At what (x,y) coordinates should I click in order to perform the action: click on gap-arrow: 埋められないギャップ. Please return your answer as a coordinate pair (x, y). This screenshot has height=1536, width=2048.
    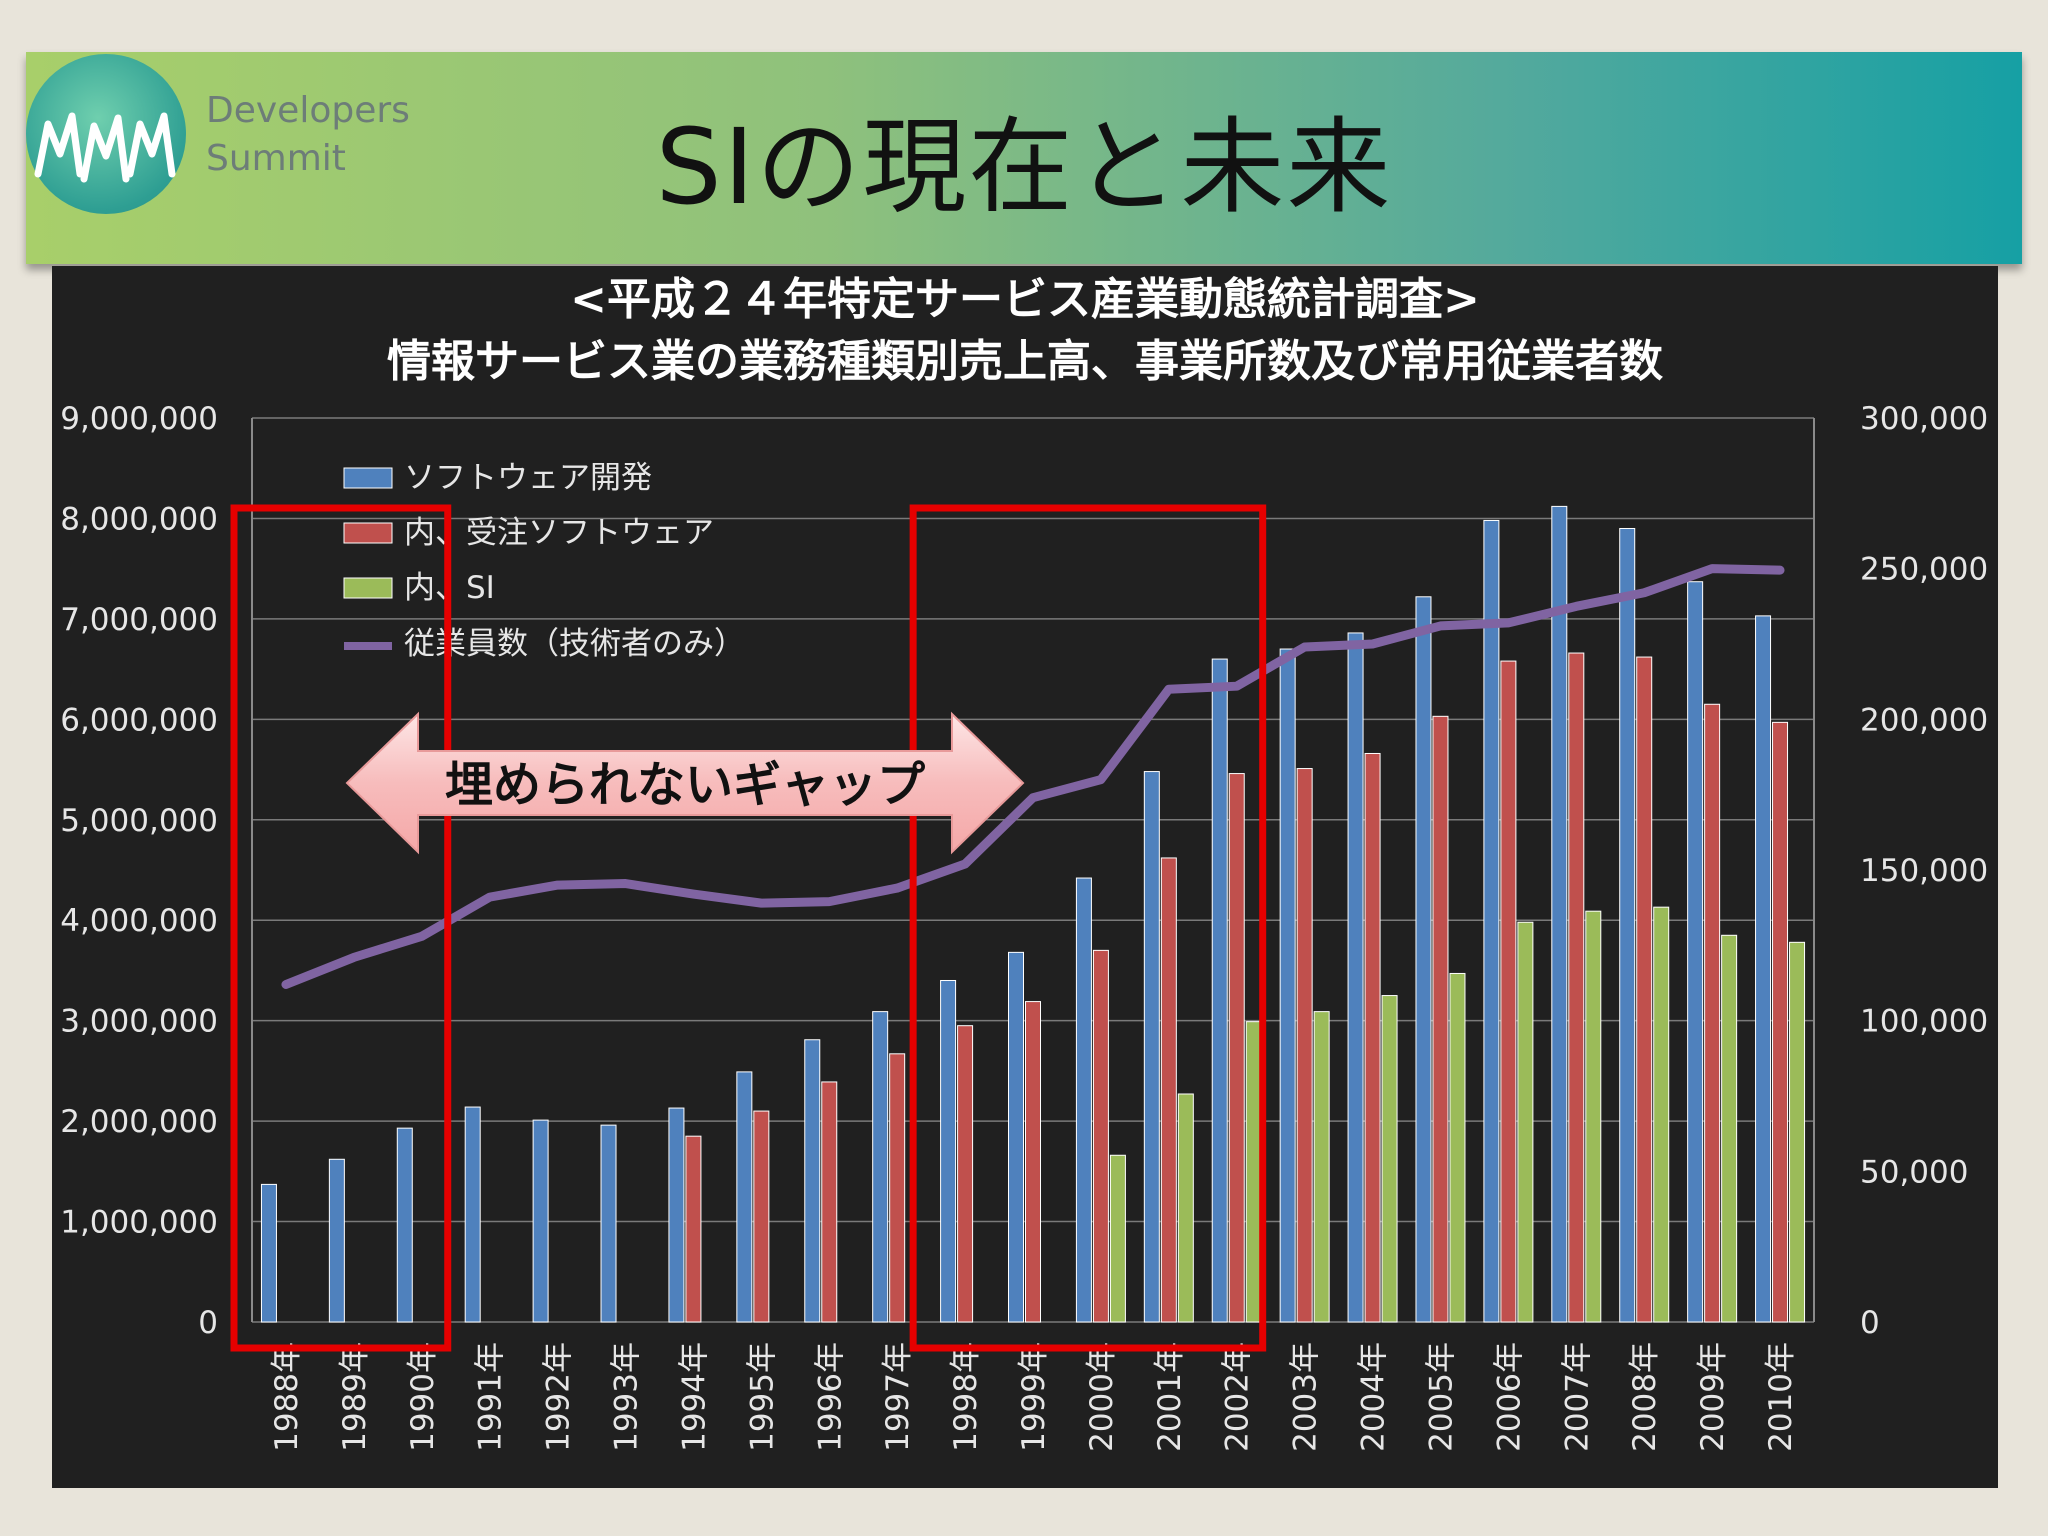
    Looking at the image, I should click on (685, 783).